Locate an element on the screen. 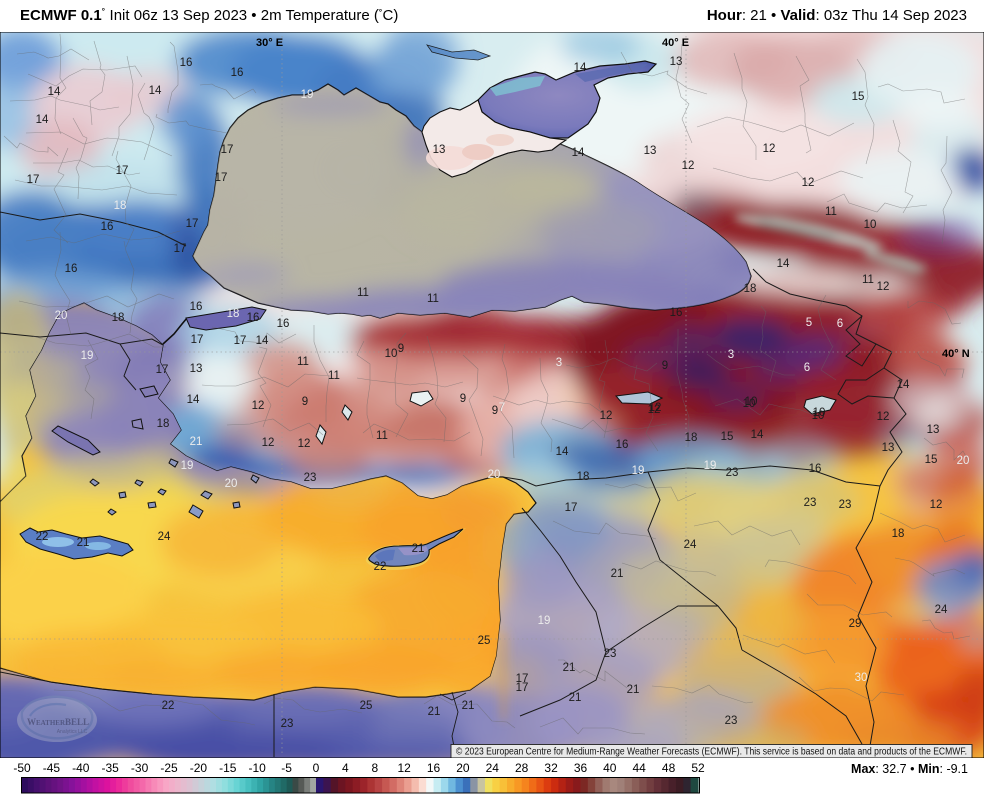  svg-text: 40° N is located at coordinates (956, 354).